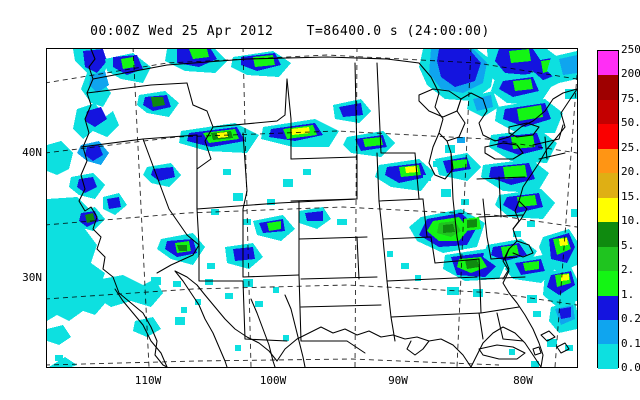  Describe the element at coordinates (630, 123) in the screenshot. I see `colorbar-tick-label: 50.` at that location.